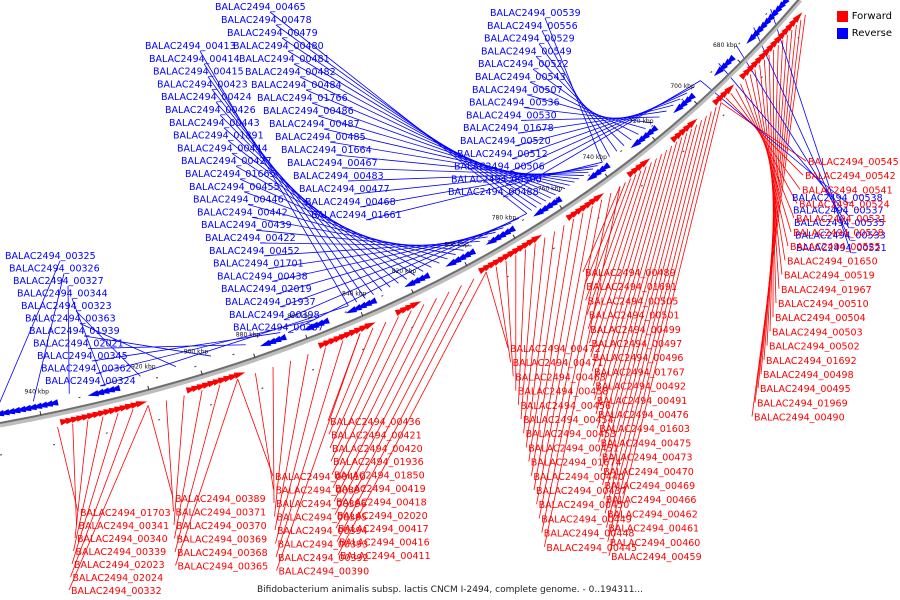 The image size is (900, 600). I want to click on gene-label: BALAC2494_00541, so click(847, 190).